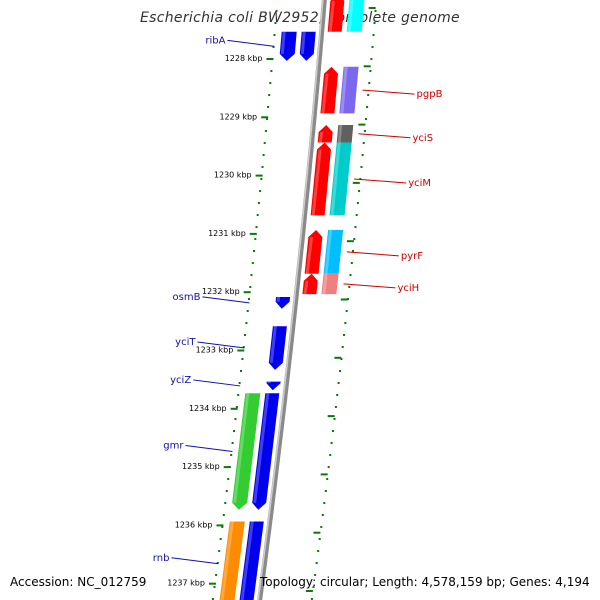  What do you see at coordinates (217, 383) in the screenshot?
I see `yciZ-leader-line` at bounding box center [217, 383].